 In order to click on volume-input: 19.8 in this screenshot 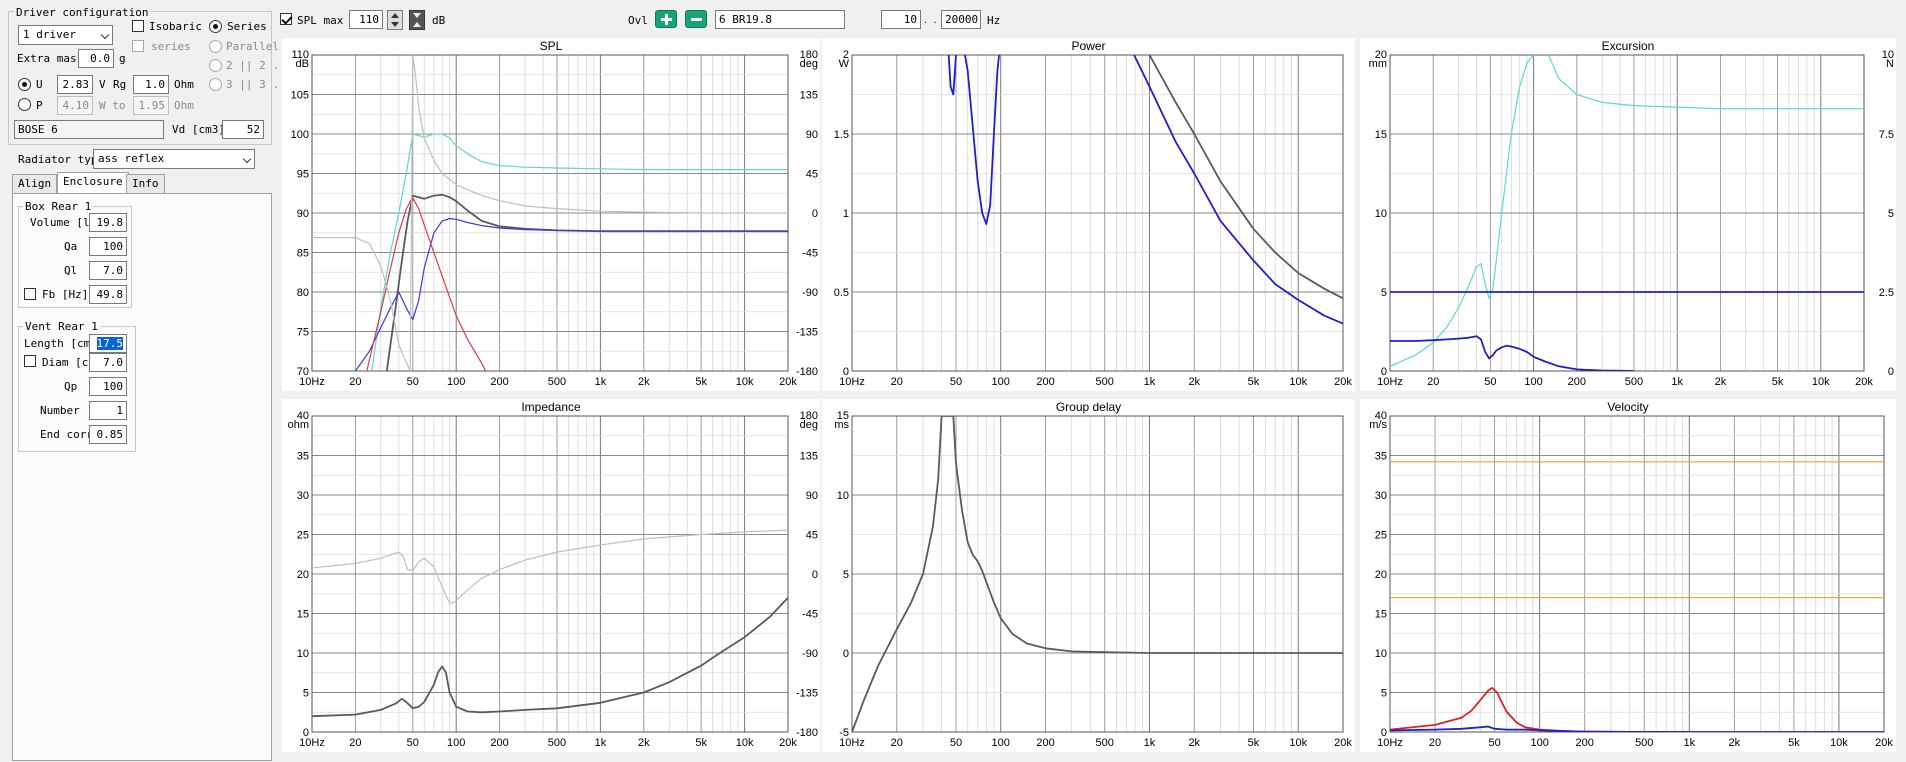, I will do `click(108, 222)`.